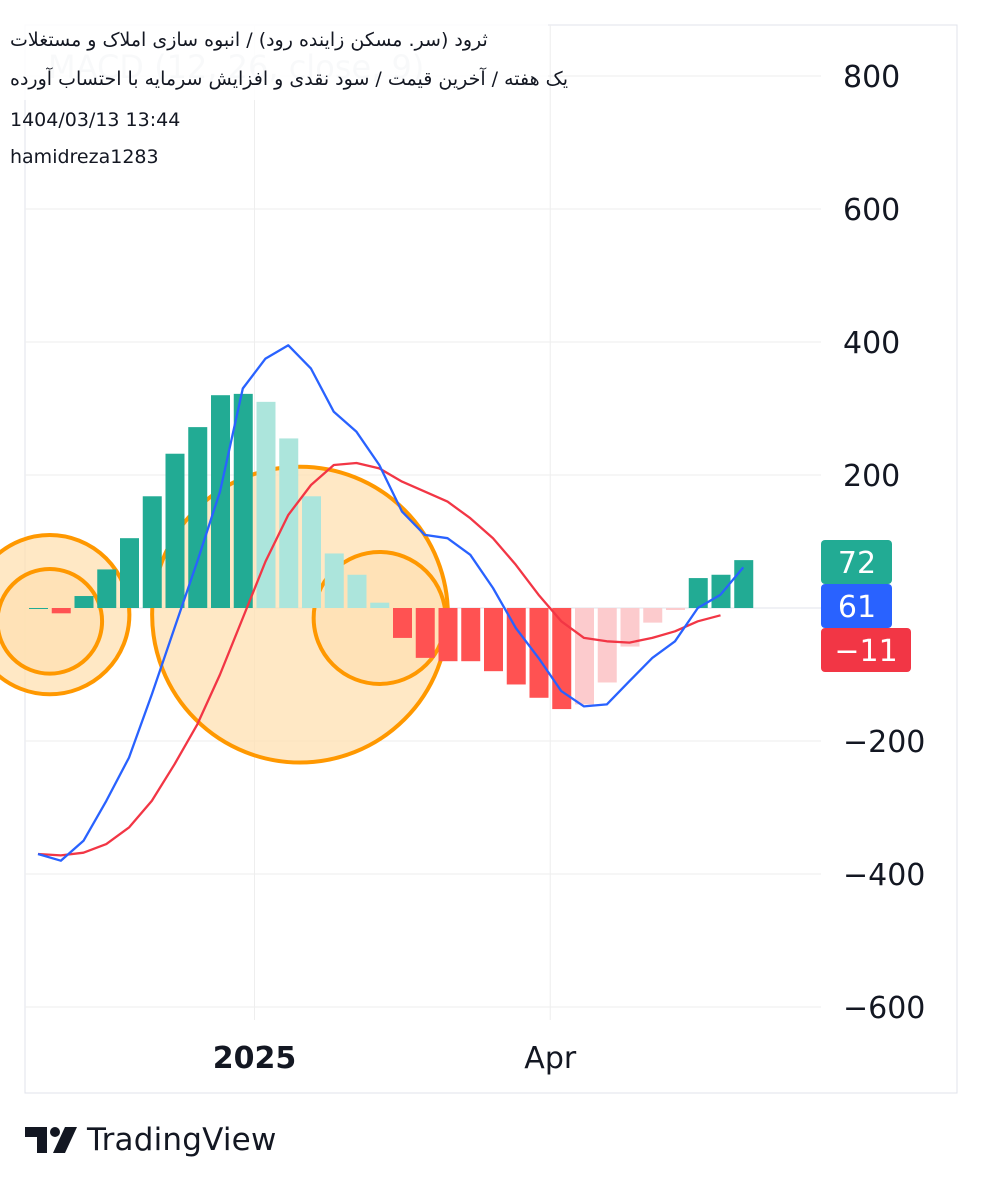 Image resolution: width=983 pixels, height=1186 pixels. What do you see at coordinates (884, 742) in the screenshot?
I see `y-tick-label: −200` at bounding box center [884, 742].